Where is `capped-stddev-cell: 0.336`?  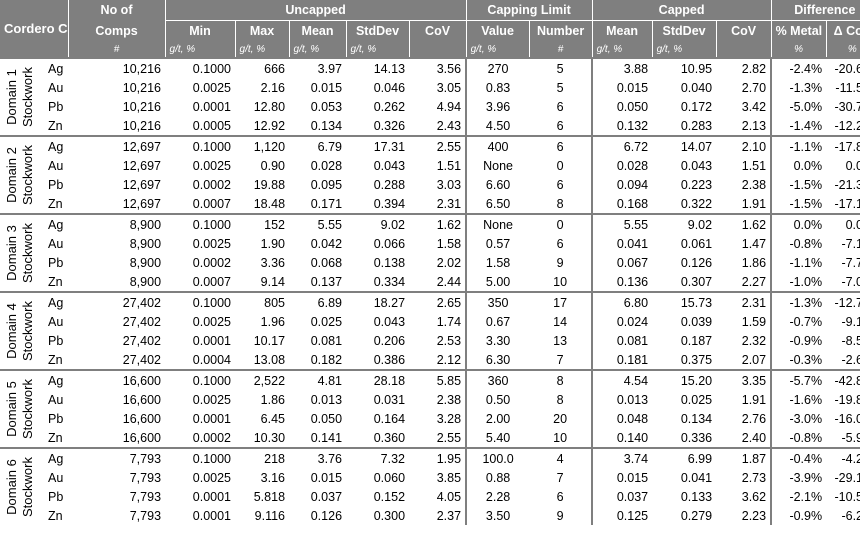 capped-stddev-cell: 0.336 is located at coordinates (696, 437).